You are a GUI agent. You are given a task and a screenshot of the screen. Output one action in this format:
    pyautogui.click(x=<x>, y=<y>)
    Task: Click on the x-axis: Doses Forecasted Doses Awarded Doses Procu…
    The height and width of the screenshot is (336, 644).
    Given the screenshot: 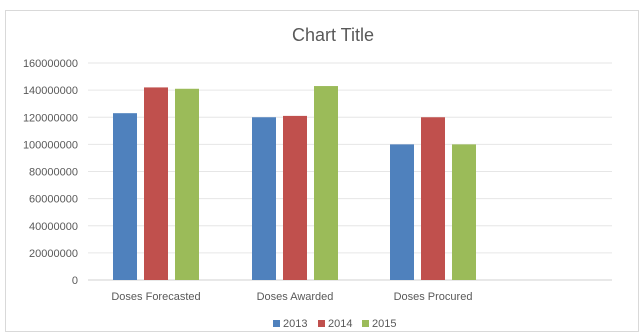 What is the action you would take?
    pyautogui.click(x=291, y=297)
    